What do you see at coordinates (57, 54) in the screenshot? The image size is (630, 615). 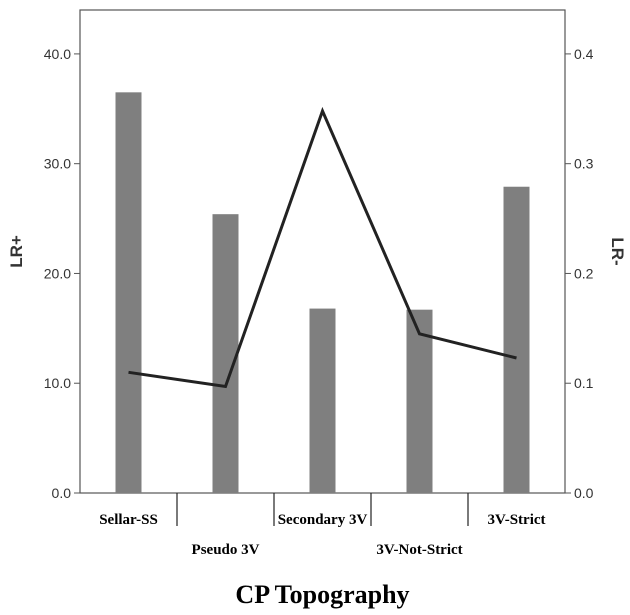 I see `y-left-tick-label: 40.0` at bounding box center [57, 54].